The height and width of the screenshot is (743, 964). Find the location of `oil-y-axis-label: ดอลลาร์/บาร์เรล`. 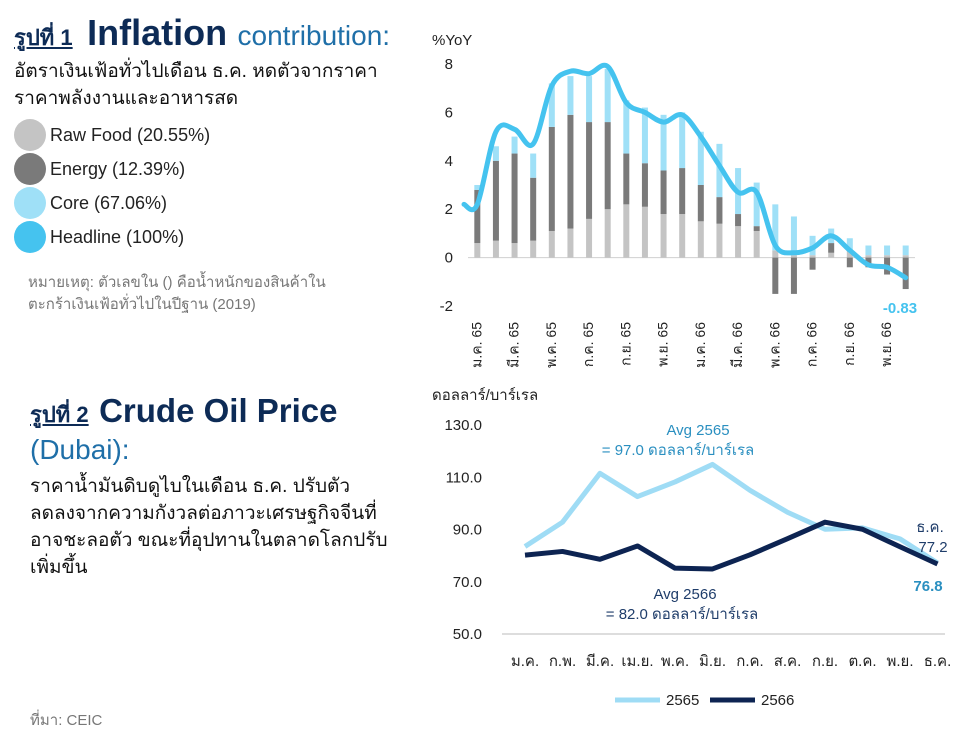

oil-y-axis-label: ดอลลาร์/บาร์เรล is located at coordinates (485, 395).